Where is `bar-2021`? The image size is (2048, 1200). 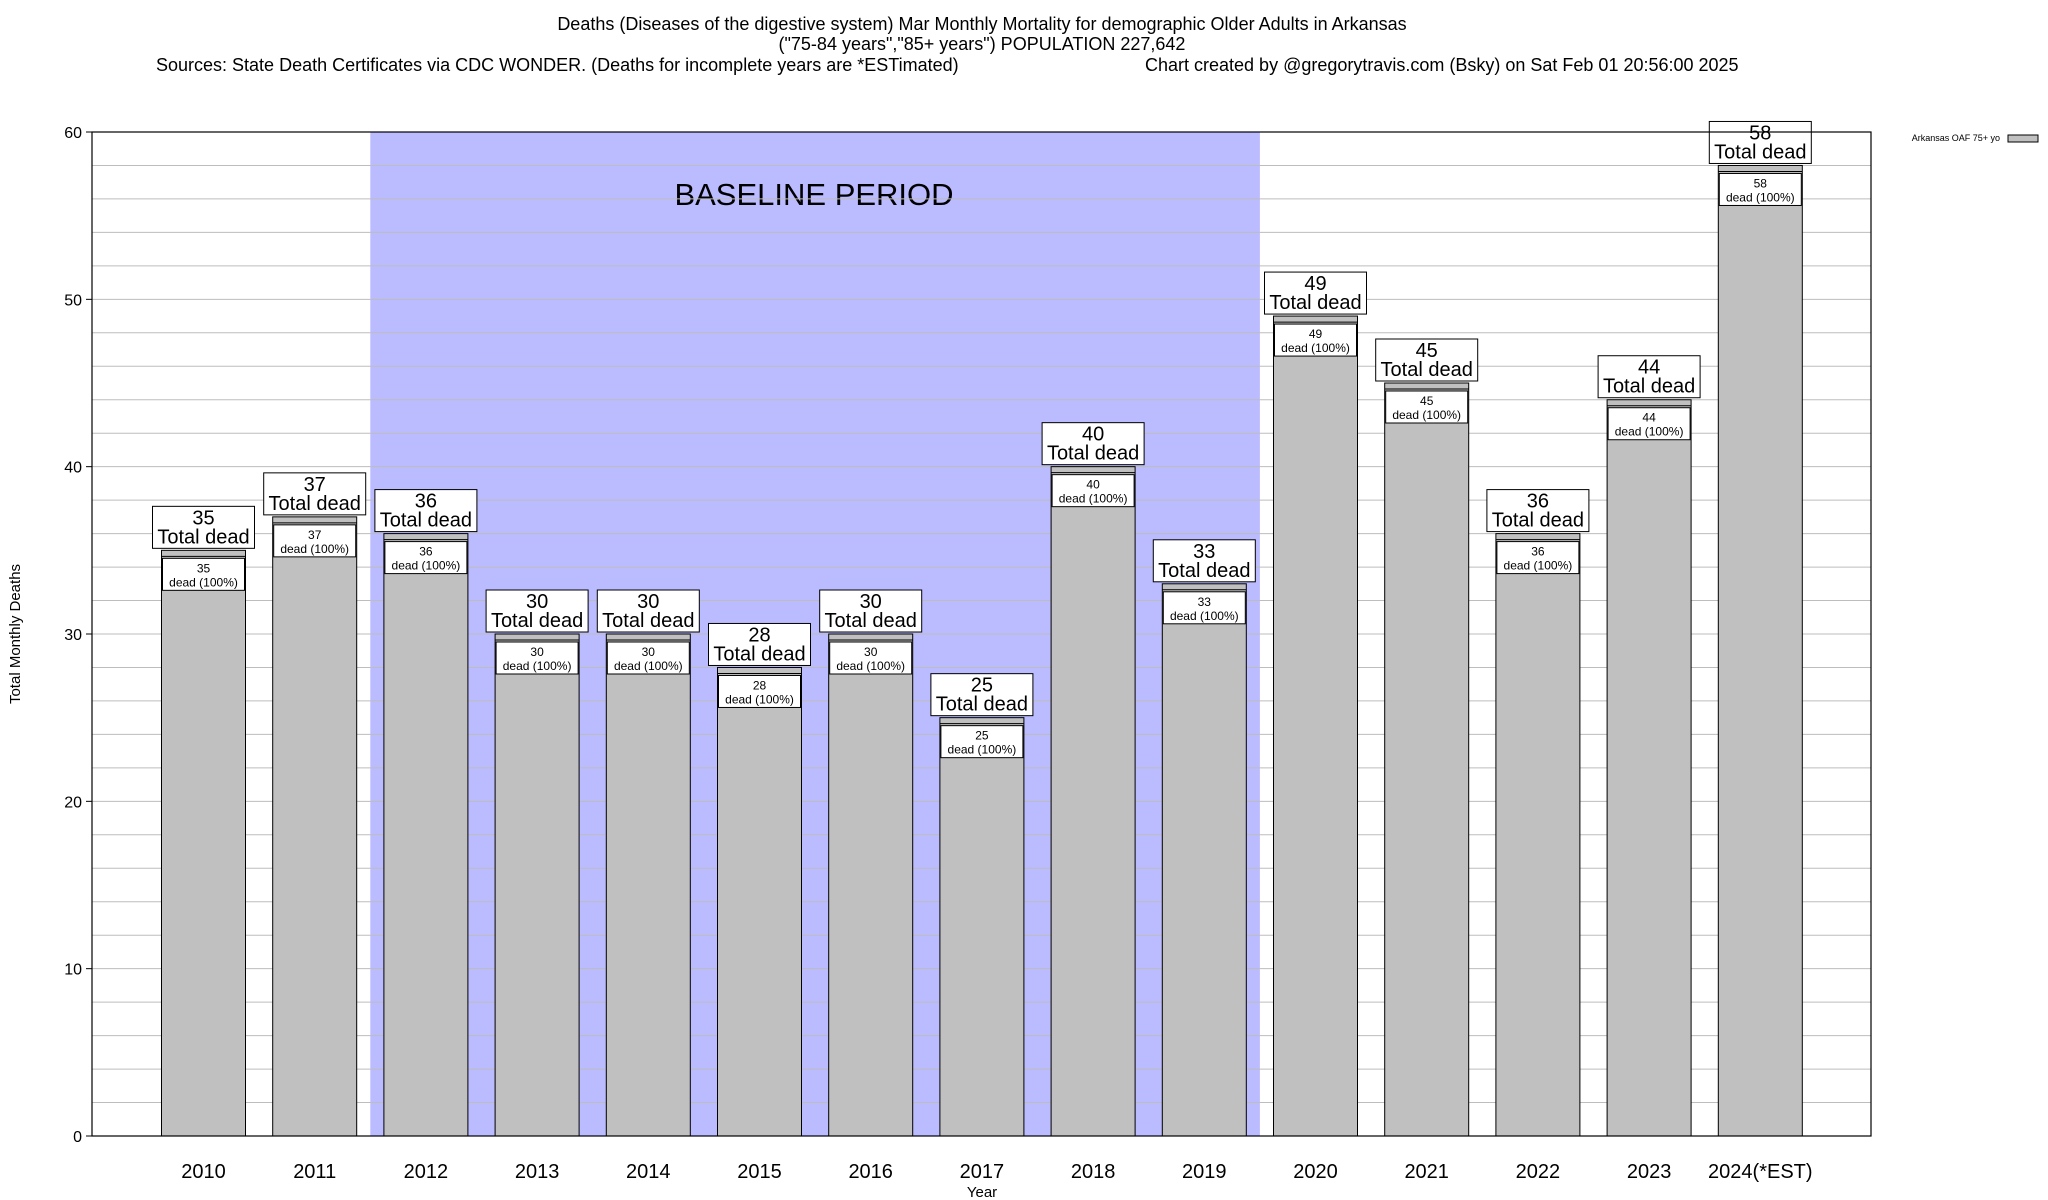 bar-2021 is located at coordinates (1427, 759).